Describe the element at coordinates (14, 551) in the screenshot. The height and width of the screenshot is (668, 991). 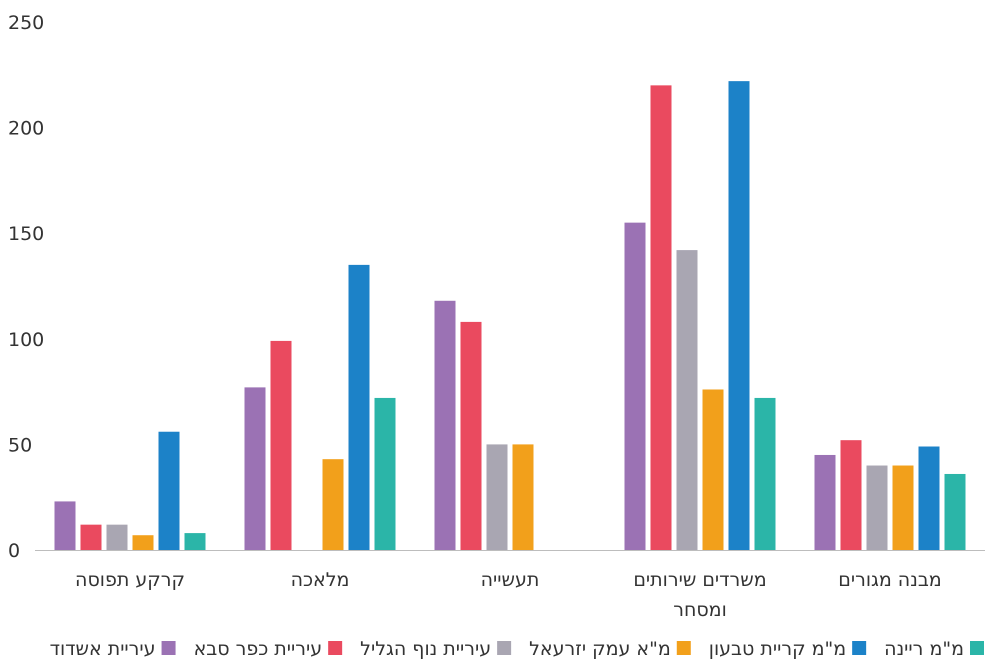
I see `y-tick-label: 0` at that location.